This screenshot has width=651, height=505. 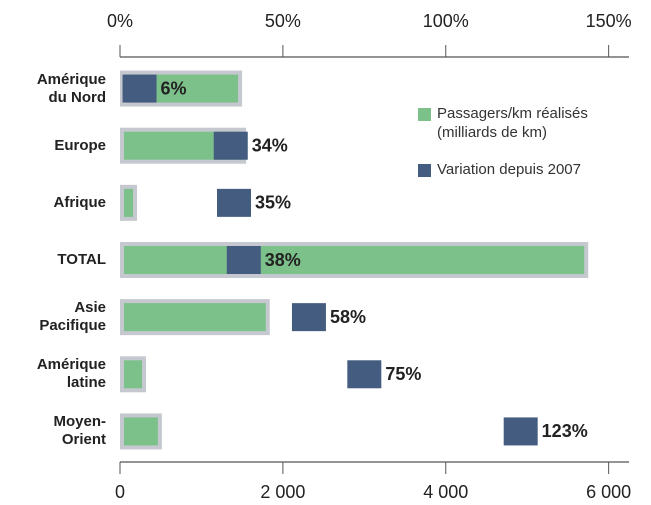 What do you see at coordinates (80, 145) in the screenshot?
I see `category-label: Europe` at bounding box center [80, 145].